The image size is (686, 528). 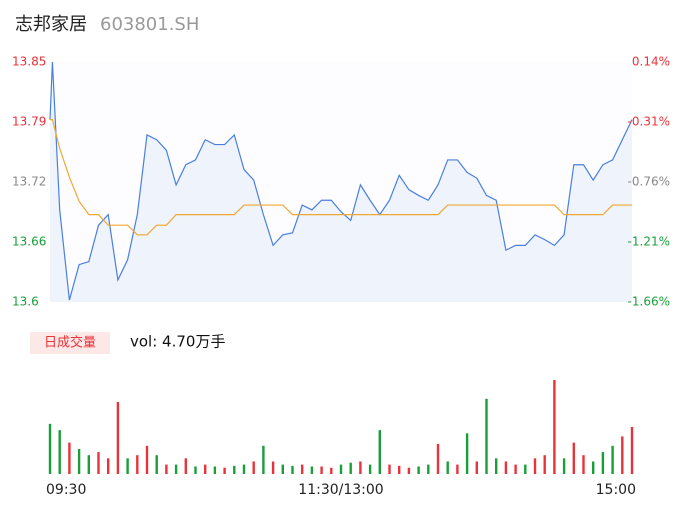 I want to click on y-tick-label: 13.6, so click(x=25, y=302).